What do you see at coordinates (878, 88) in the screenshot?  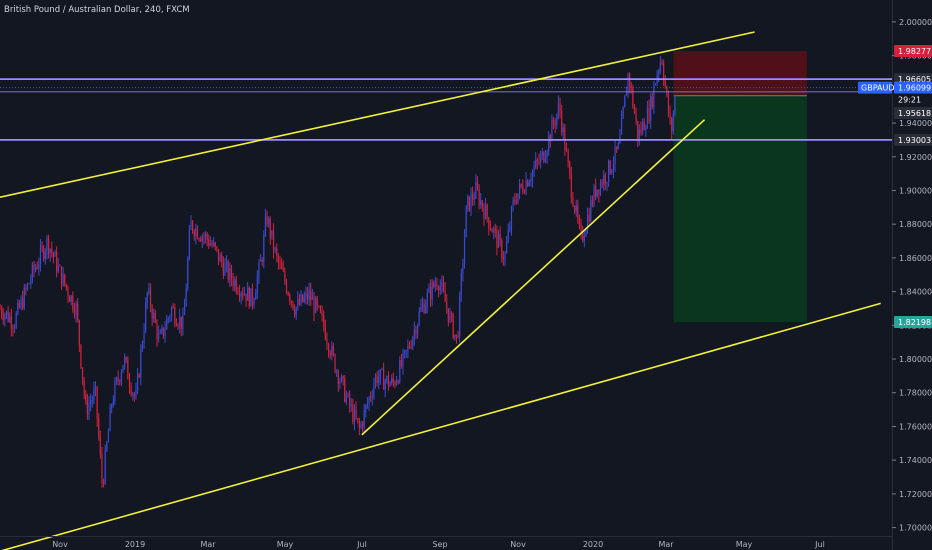 I see `symbol-tag-text: GBPAUD` at bounding box center [878, 88].